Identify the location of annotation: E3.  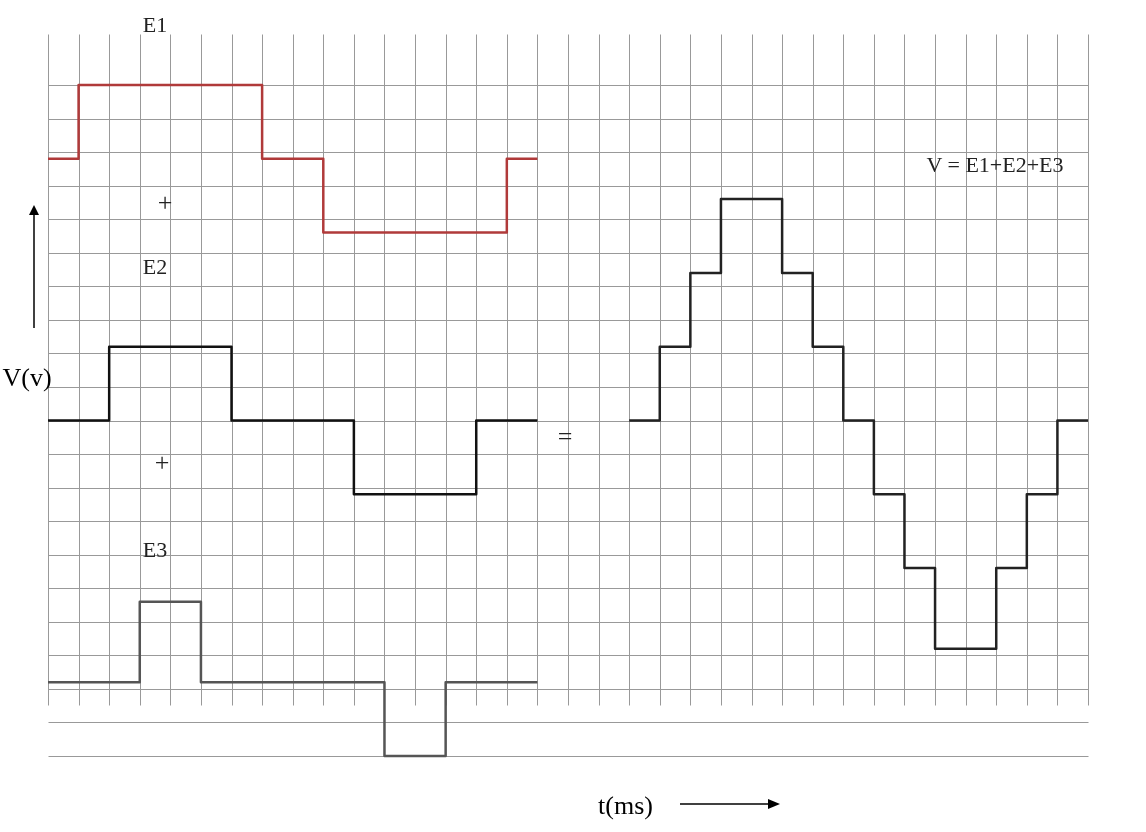
(155, 549).